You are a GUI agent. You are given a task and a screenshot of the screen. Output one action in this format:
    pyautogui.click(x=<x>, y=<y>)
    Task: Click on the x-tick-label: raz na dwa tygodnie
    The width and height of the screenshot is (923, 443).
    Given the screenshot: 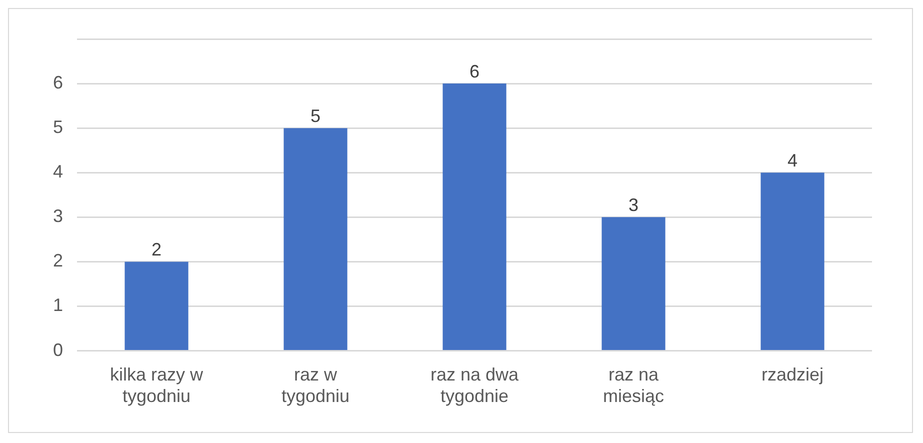 What is the action you would take?
    pyautogui.click(x=475, y=385)
    